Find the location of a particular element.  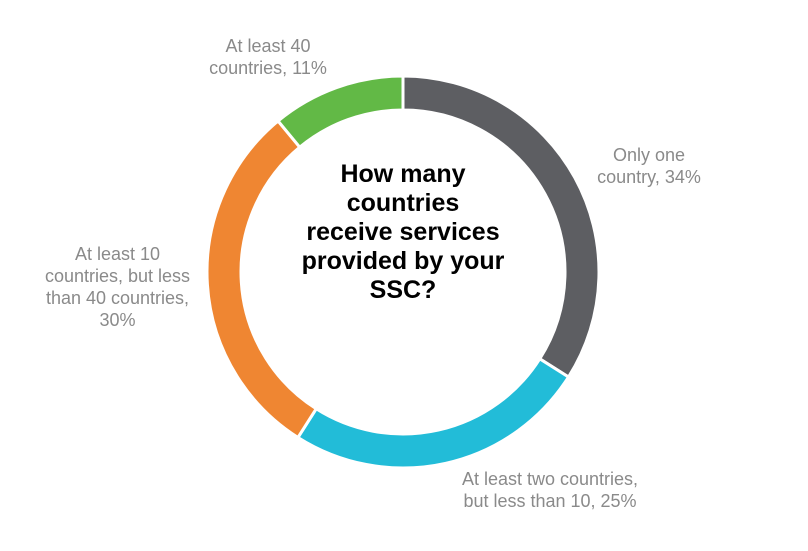

slice-label-only-one-country: Only one country, 34% is located at coordinates (649, 166).